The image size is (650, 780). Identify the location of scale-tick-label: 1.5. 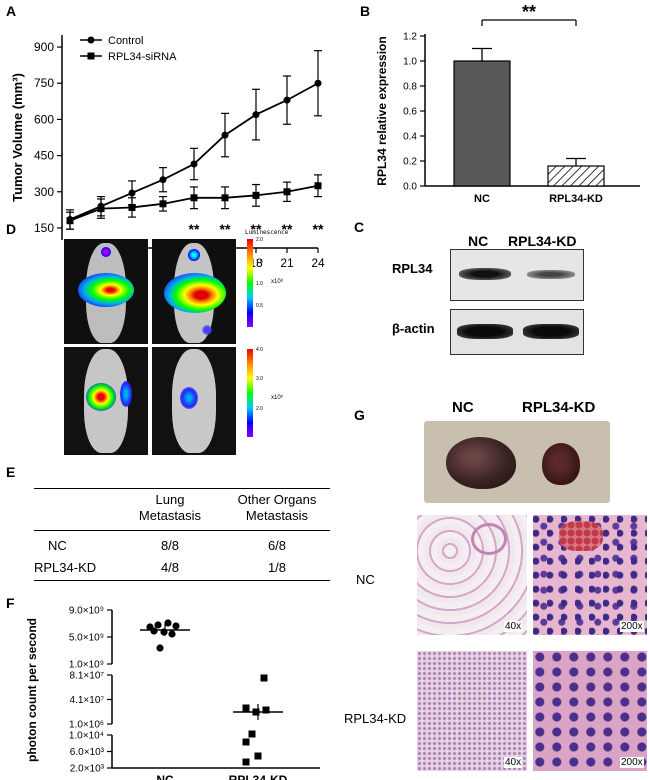
(259, 262).